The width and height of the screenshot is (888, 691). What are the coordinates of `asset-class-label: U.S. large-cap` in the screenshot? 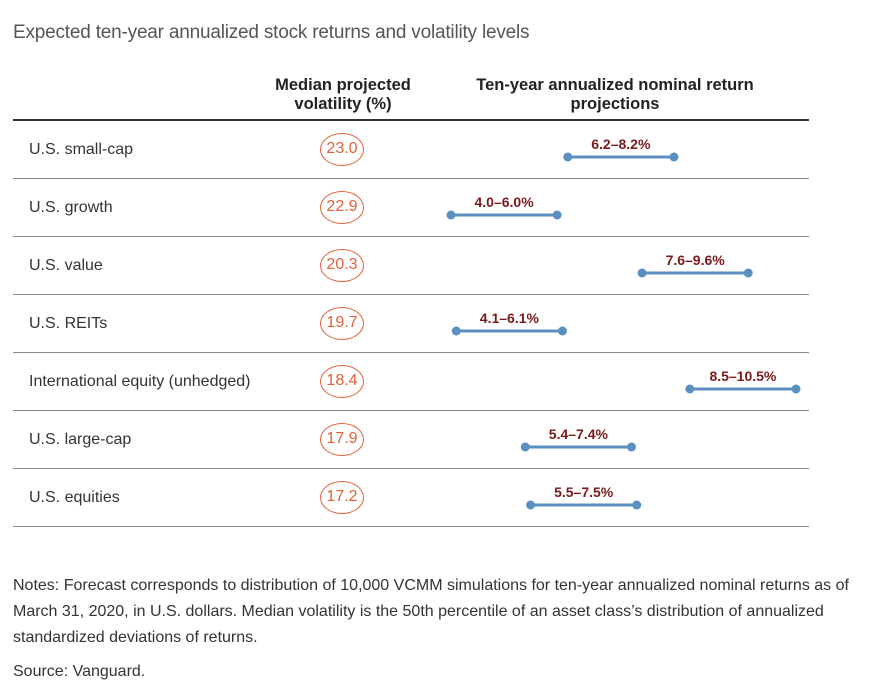 It's located at (80, 439).